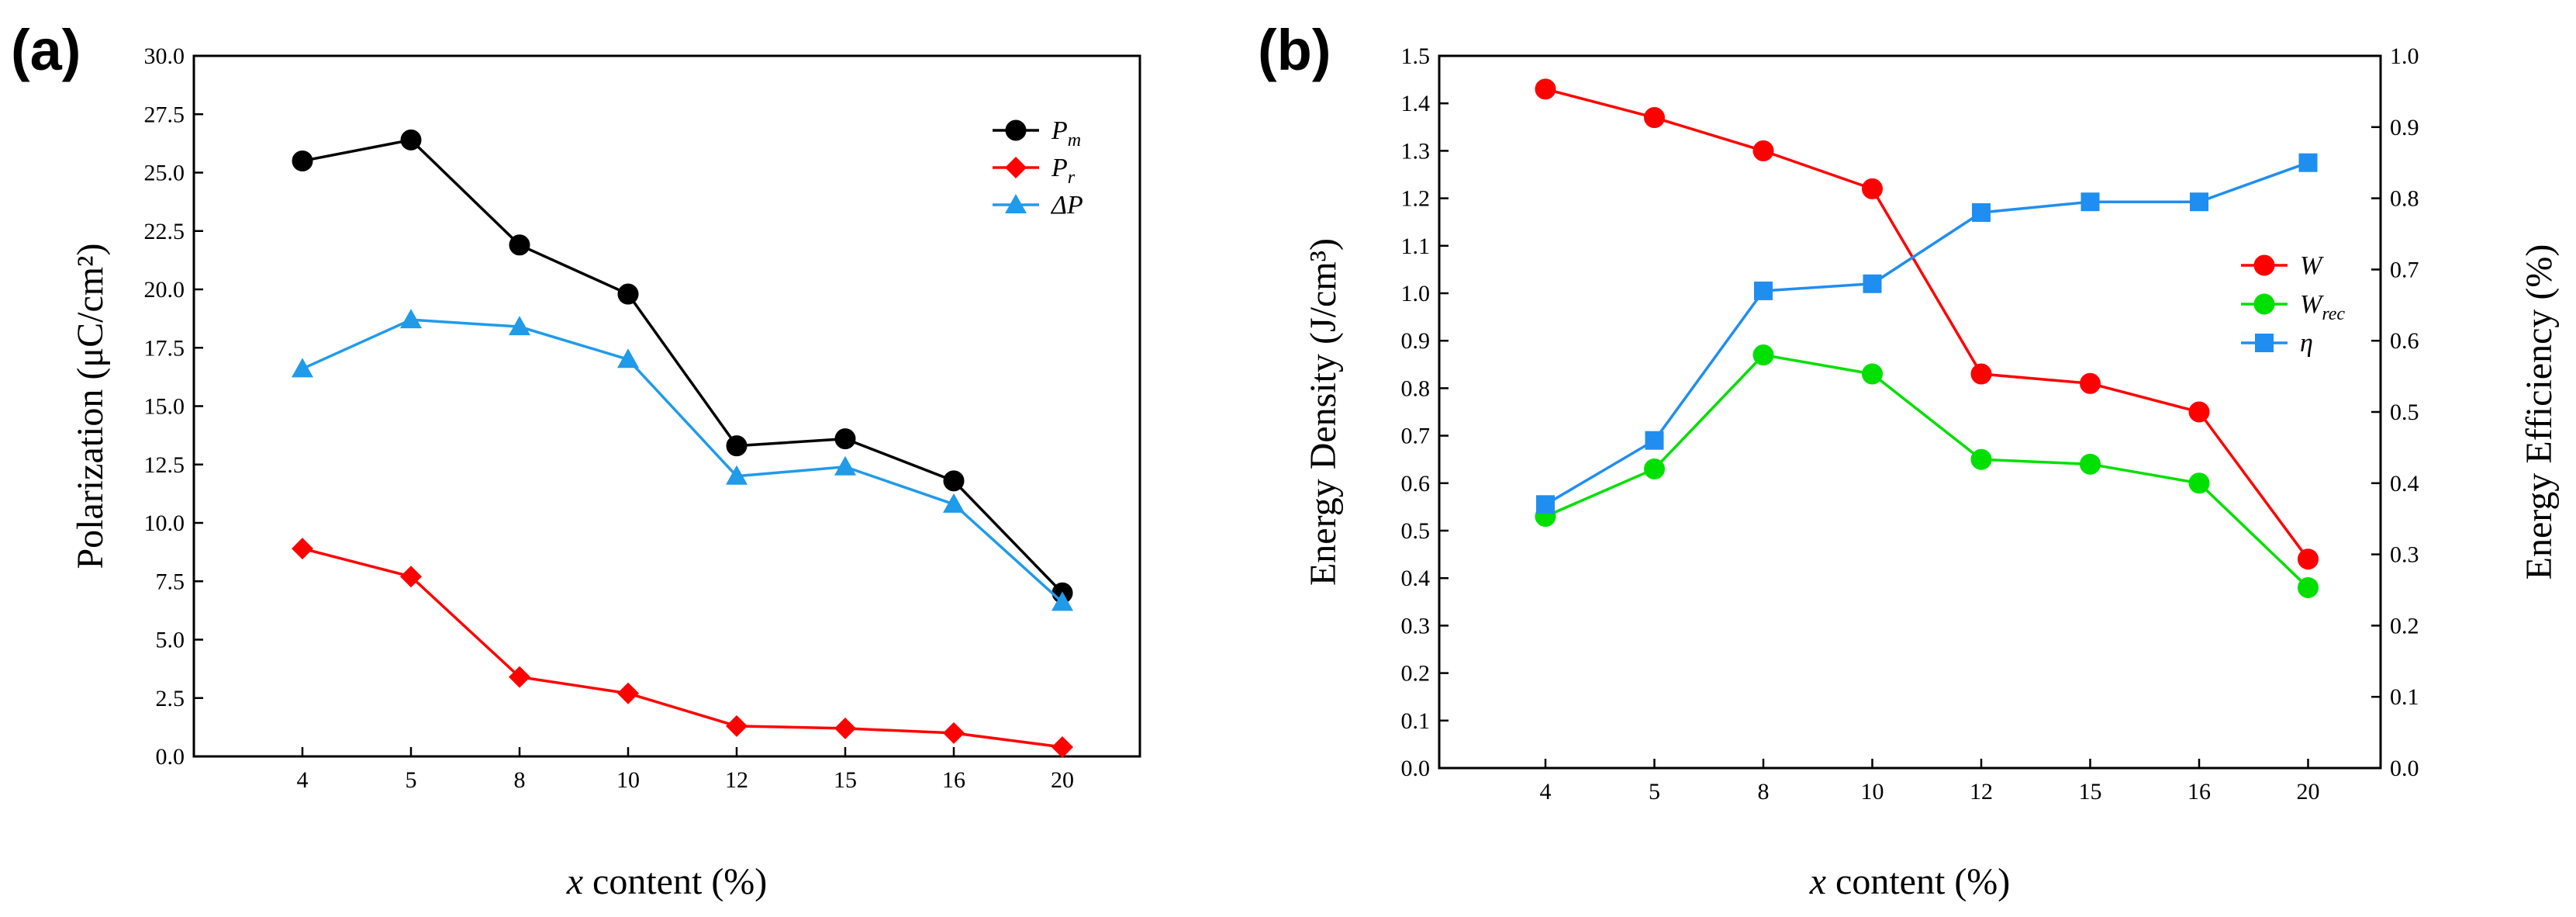  Describe the element at coordinates (46, 50) in the screenshot. I see `panel-label: (a)` at that location.